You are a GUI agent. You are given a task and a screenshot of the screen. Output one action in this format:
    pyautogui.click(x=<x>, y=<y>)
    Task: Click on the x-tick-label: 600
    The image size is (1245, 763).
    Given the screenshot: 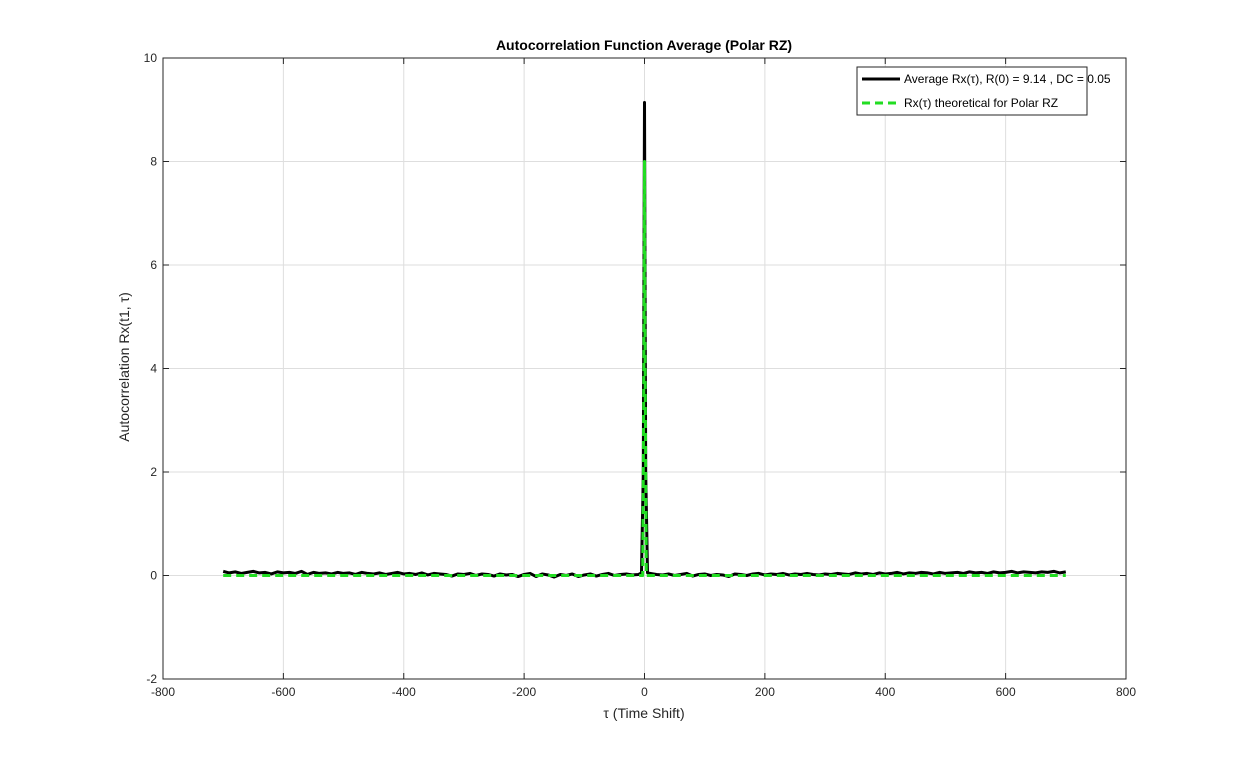 What is the action you would take?
    pyautogui.click(x=1006, y=692)
    